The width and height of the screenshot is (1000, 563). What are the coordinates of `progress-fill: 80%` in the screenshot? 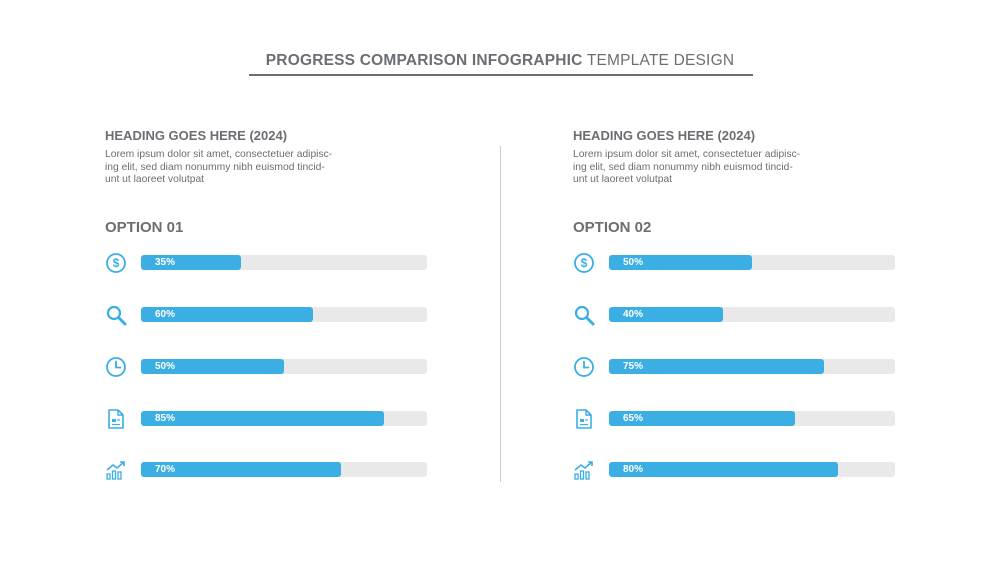 It's located at (723, 469).